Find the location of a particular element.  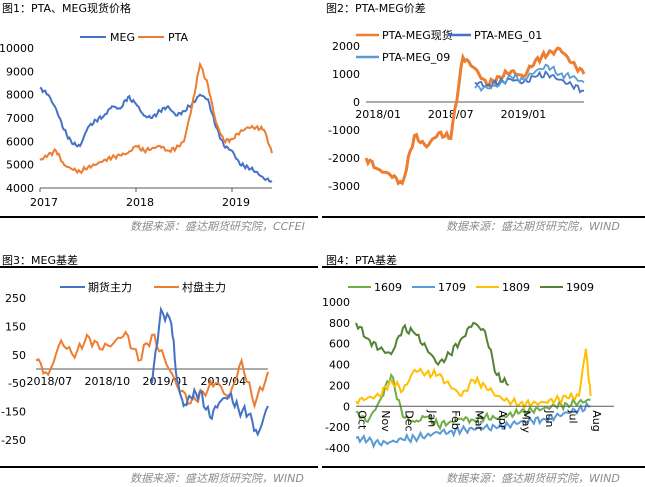

legend-label-pta: PTA is located at coordinates (178, 37).